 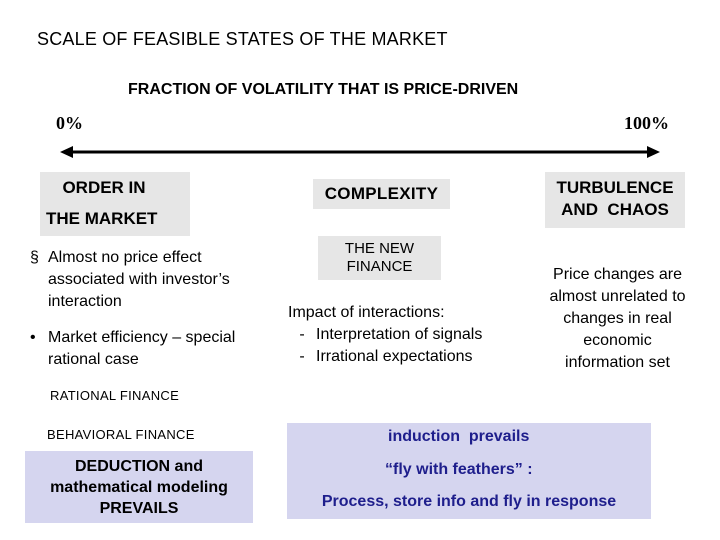 I want to click on induction-box, so click(x=469, y=471).